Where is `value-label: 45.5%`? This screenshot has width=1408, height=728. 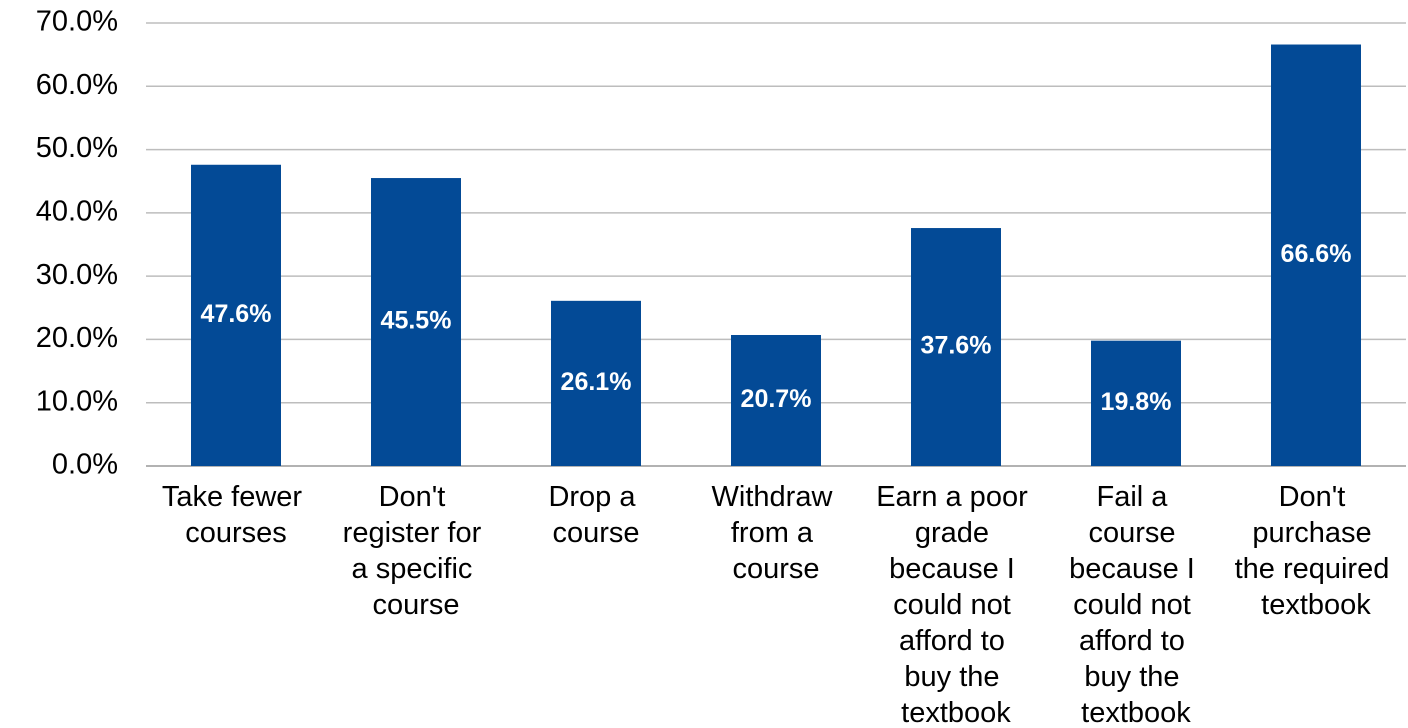
value-label: 45.5% is located at coordinates (416, 321).